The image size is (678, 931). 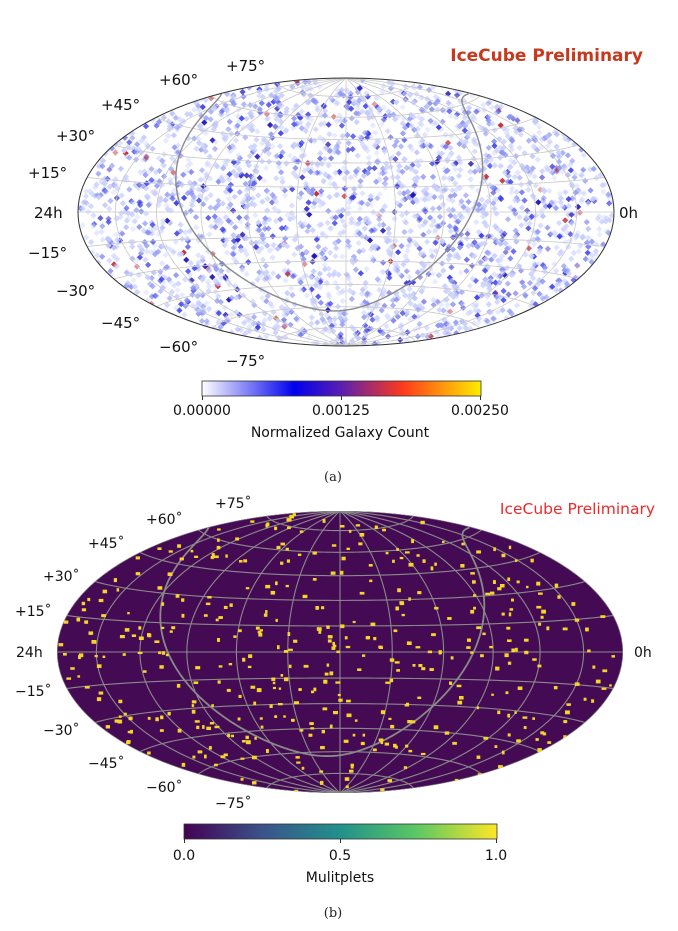 I want to click on colorbar-b: 0.0 0.5 1.0 Mulitplets, so click(x=340, y=854).